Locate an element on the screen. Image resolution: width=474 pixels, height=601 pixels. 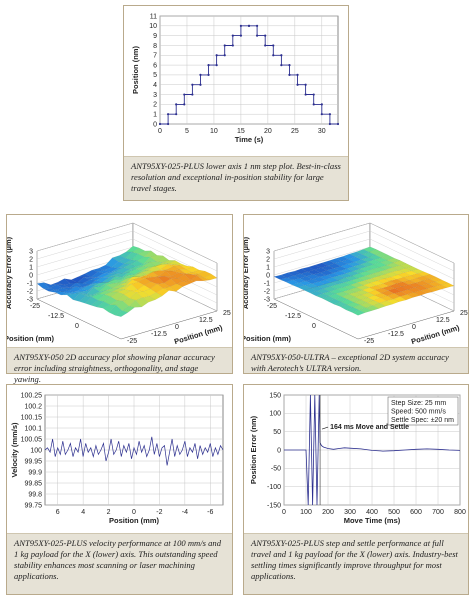
x-tick-label: -4 is located at coordinates (185, 512).